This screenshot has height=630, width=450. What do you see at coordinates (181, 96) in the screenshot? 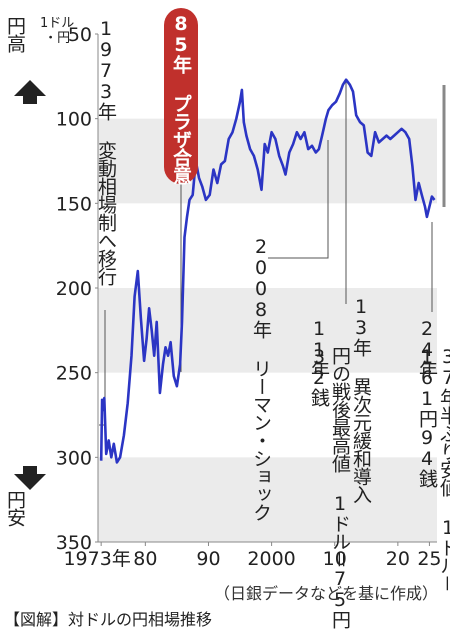
I see `annotation-plaza-accord: 85年 プラザ合意` at bounding box center [181, 96].